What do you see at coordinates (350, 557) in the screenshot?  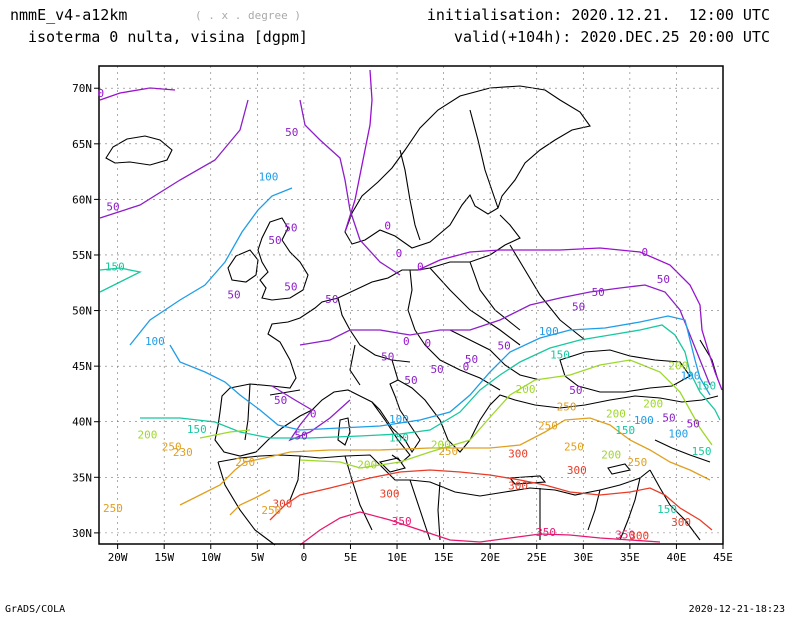 I see `lon-label: 5E` at bounding box center [350, 557].